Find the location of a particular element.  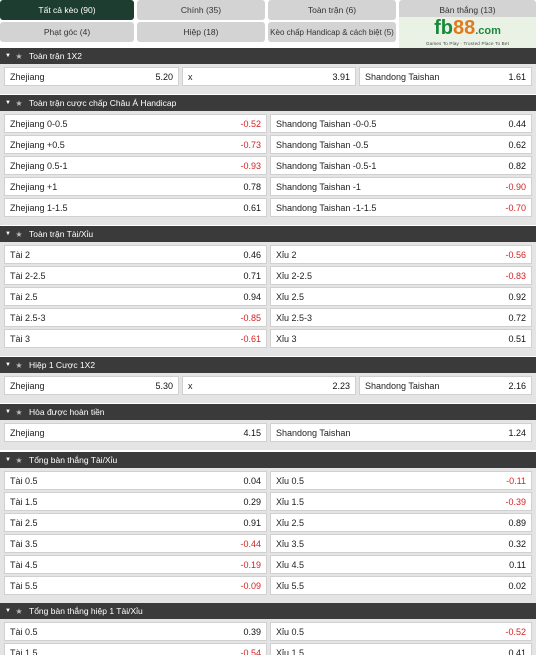

odds-cell: Shandong Taishan -0.5 0.62 is located at coordinates (401, 144).